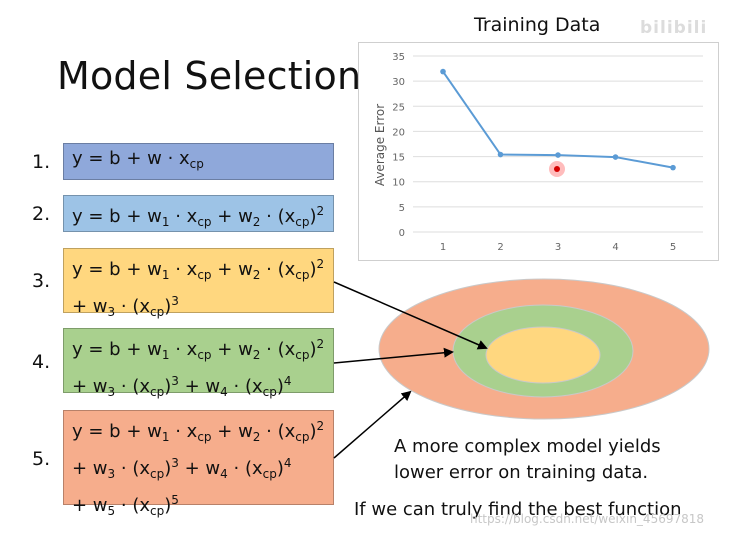  What do you see at coordinates (410, 315) in the screenshot?
I see `arrow-model3` at bounding box center [410, 315].